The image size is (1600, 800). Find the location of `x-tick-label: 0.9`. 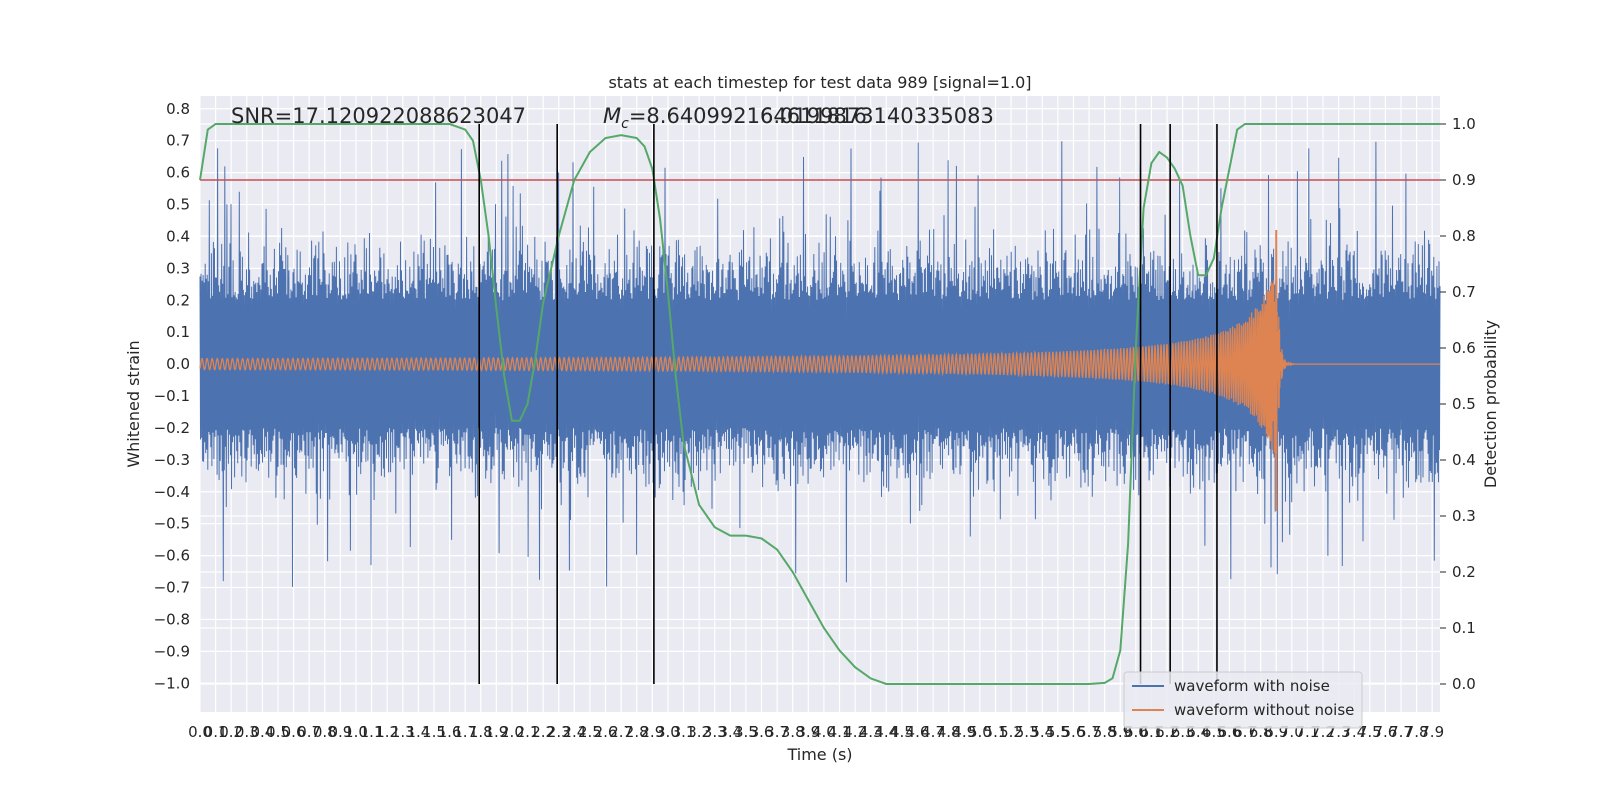

x-tick-label: 0.9 is located at coordinates (340, 732).